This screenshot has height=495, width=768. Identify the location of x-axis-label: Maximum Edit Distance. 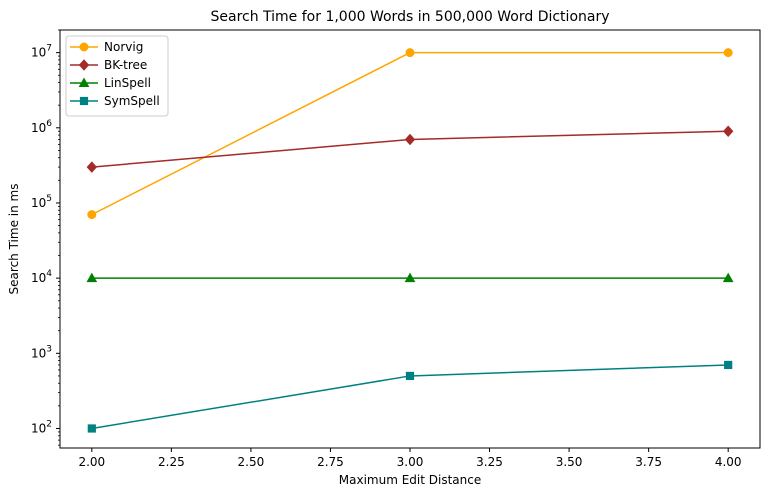
(410, 480).